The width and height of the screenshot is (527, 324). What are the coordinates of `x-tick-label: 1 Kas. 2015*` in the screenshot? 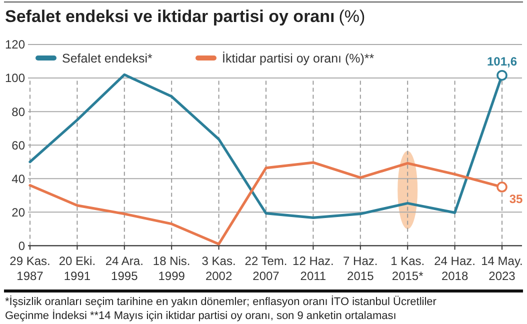 It's located at (407, 268).